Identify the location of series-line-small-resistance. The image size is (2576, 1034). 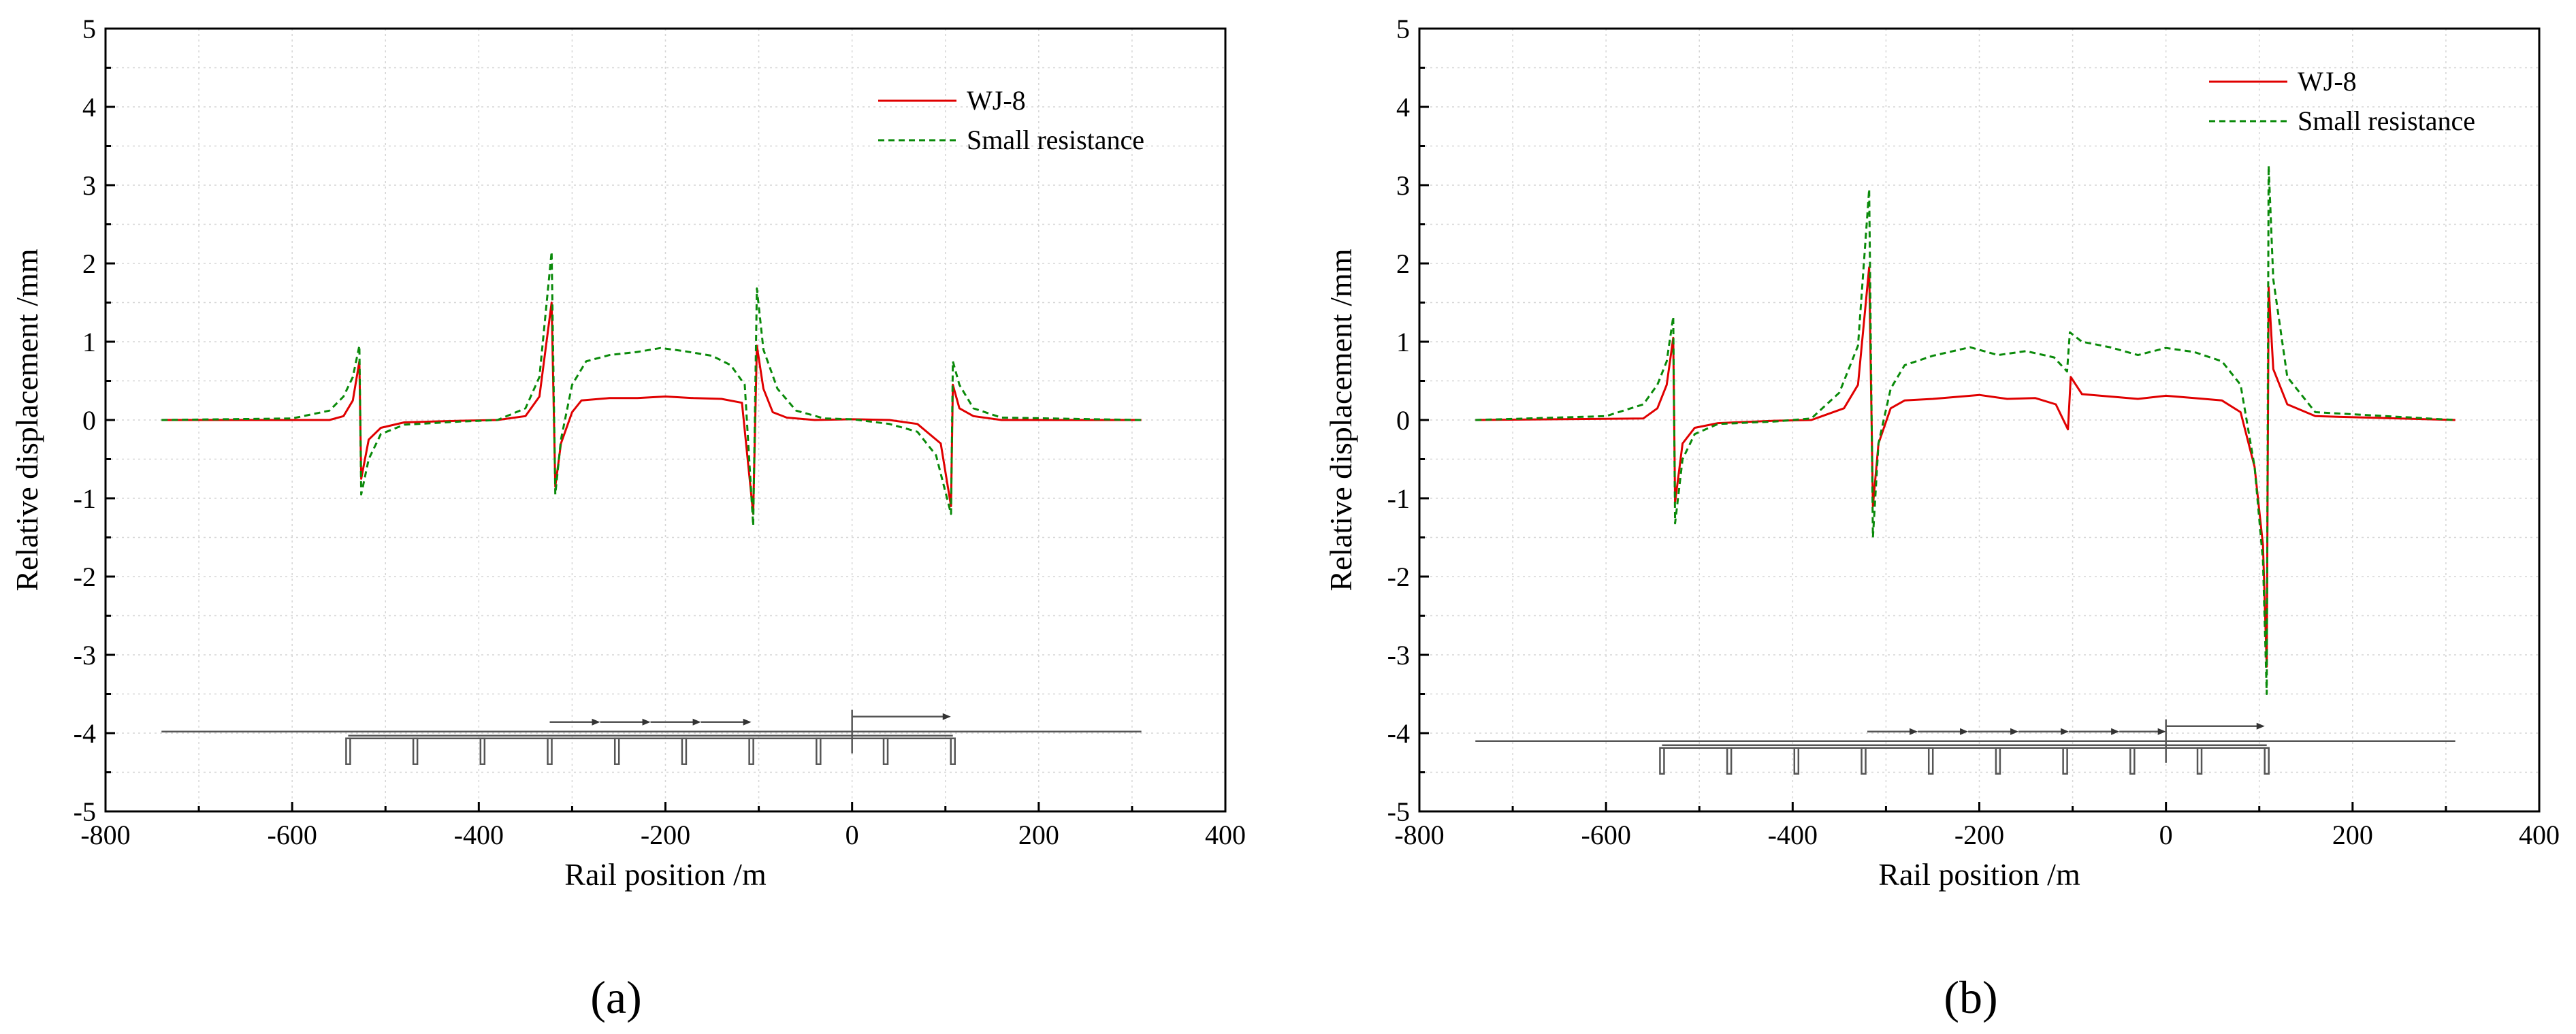
(652, 389).